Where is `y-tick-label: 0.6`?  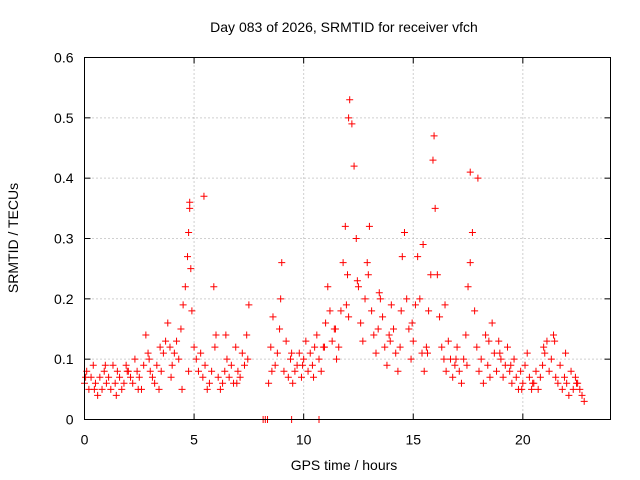
y-tick-label: 0.6 is located at coordinates (64, 58).